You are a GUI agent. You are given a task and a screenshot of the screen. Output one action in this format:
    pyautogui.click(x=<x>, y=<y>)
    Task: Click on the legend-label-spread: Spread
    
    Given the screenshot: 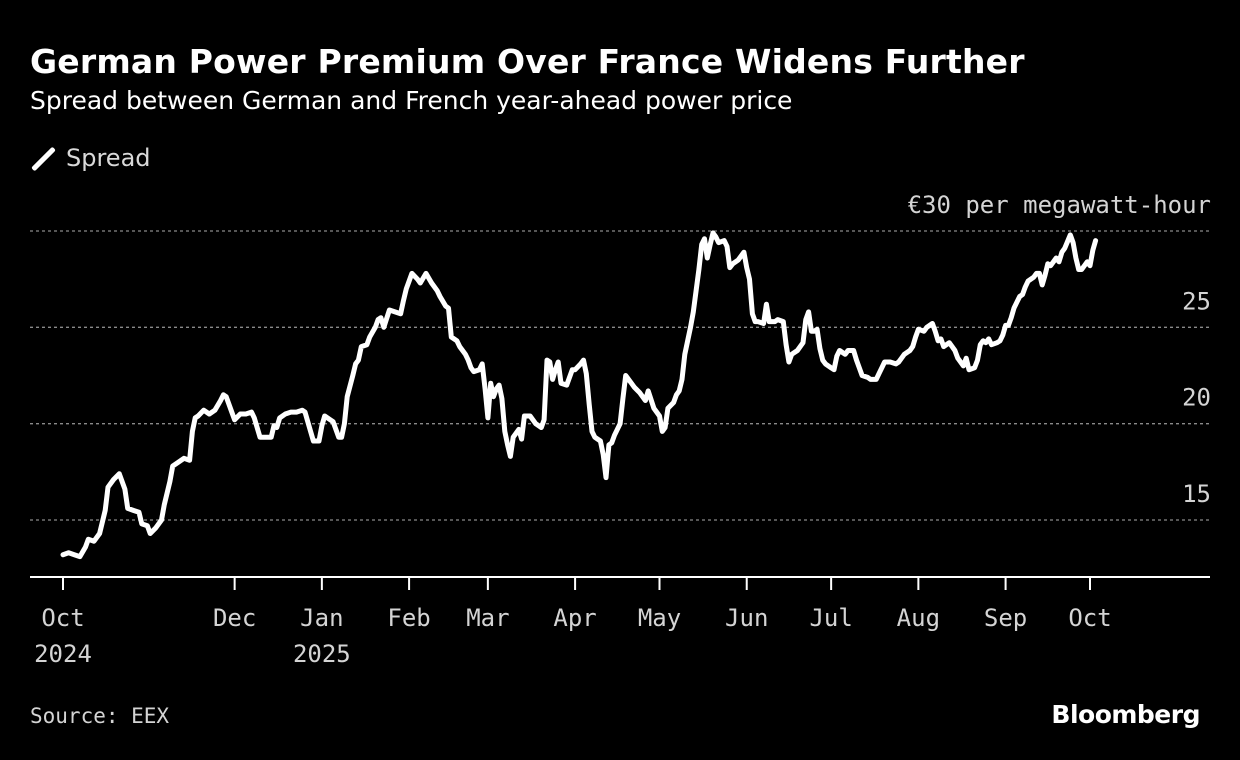 What is the action you would take?
    pyautogui.click(x=108, y=158)
    